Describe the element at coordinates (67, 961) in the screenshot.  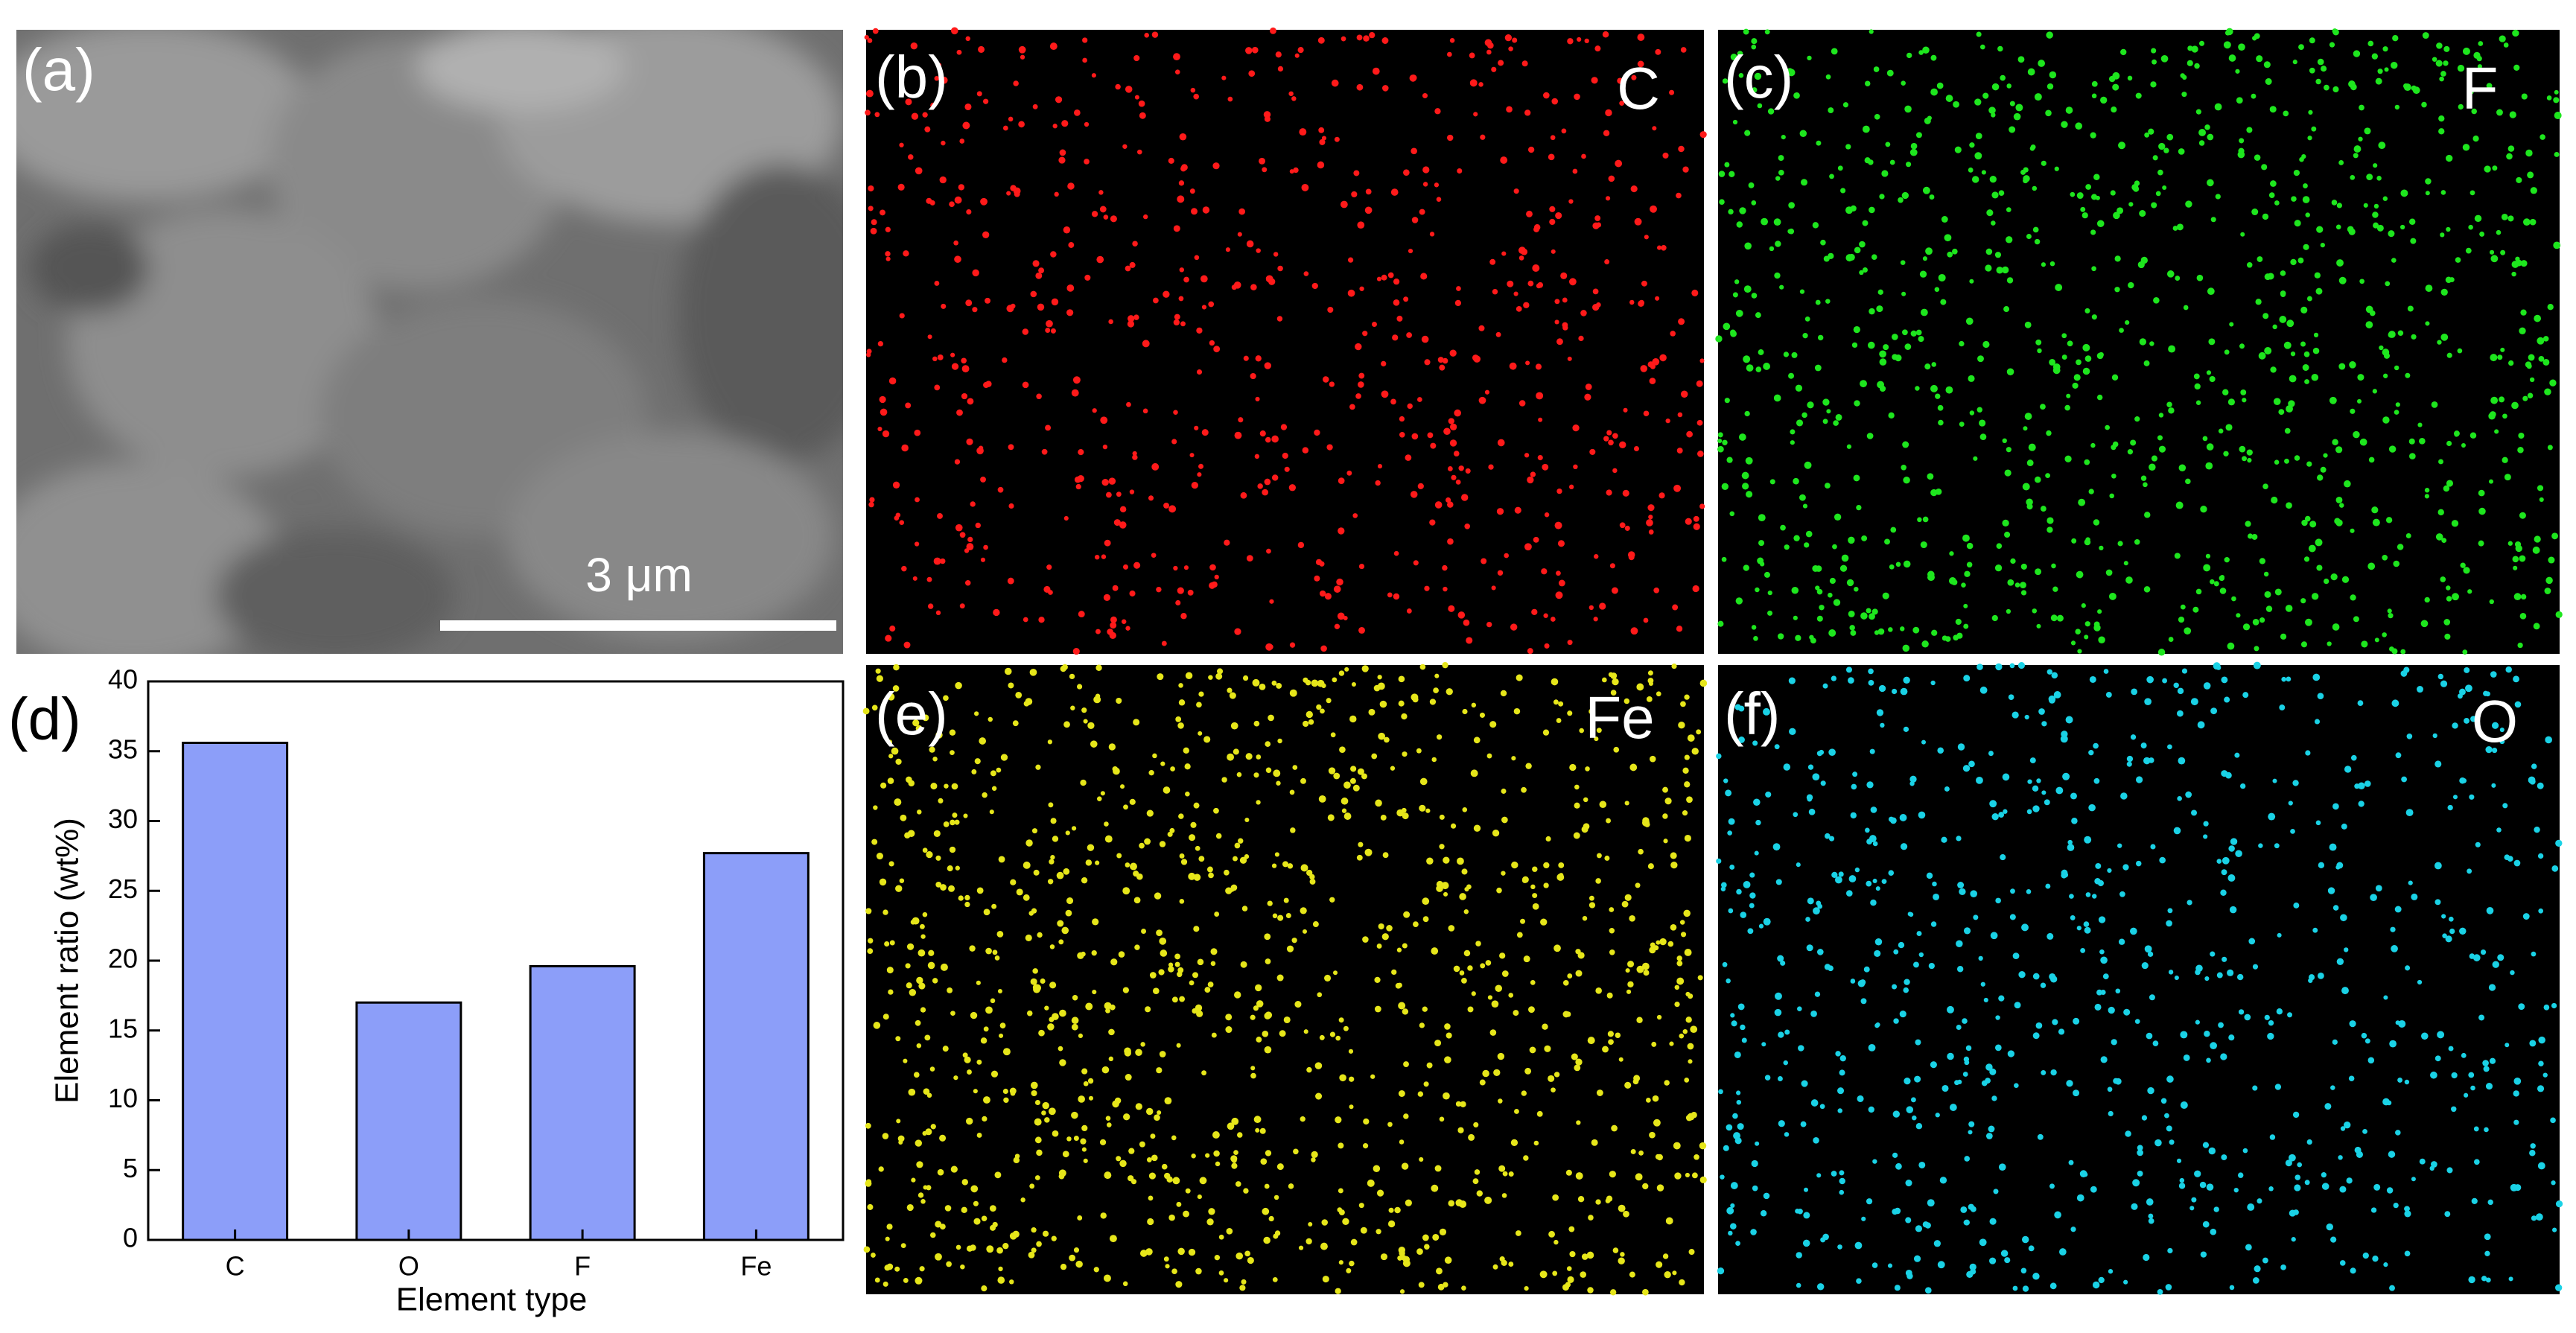
I see `y-axis-label: Element ratio (wt%)` at that location.